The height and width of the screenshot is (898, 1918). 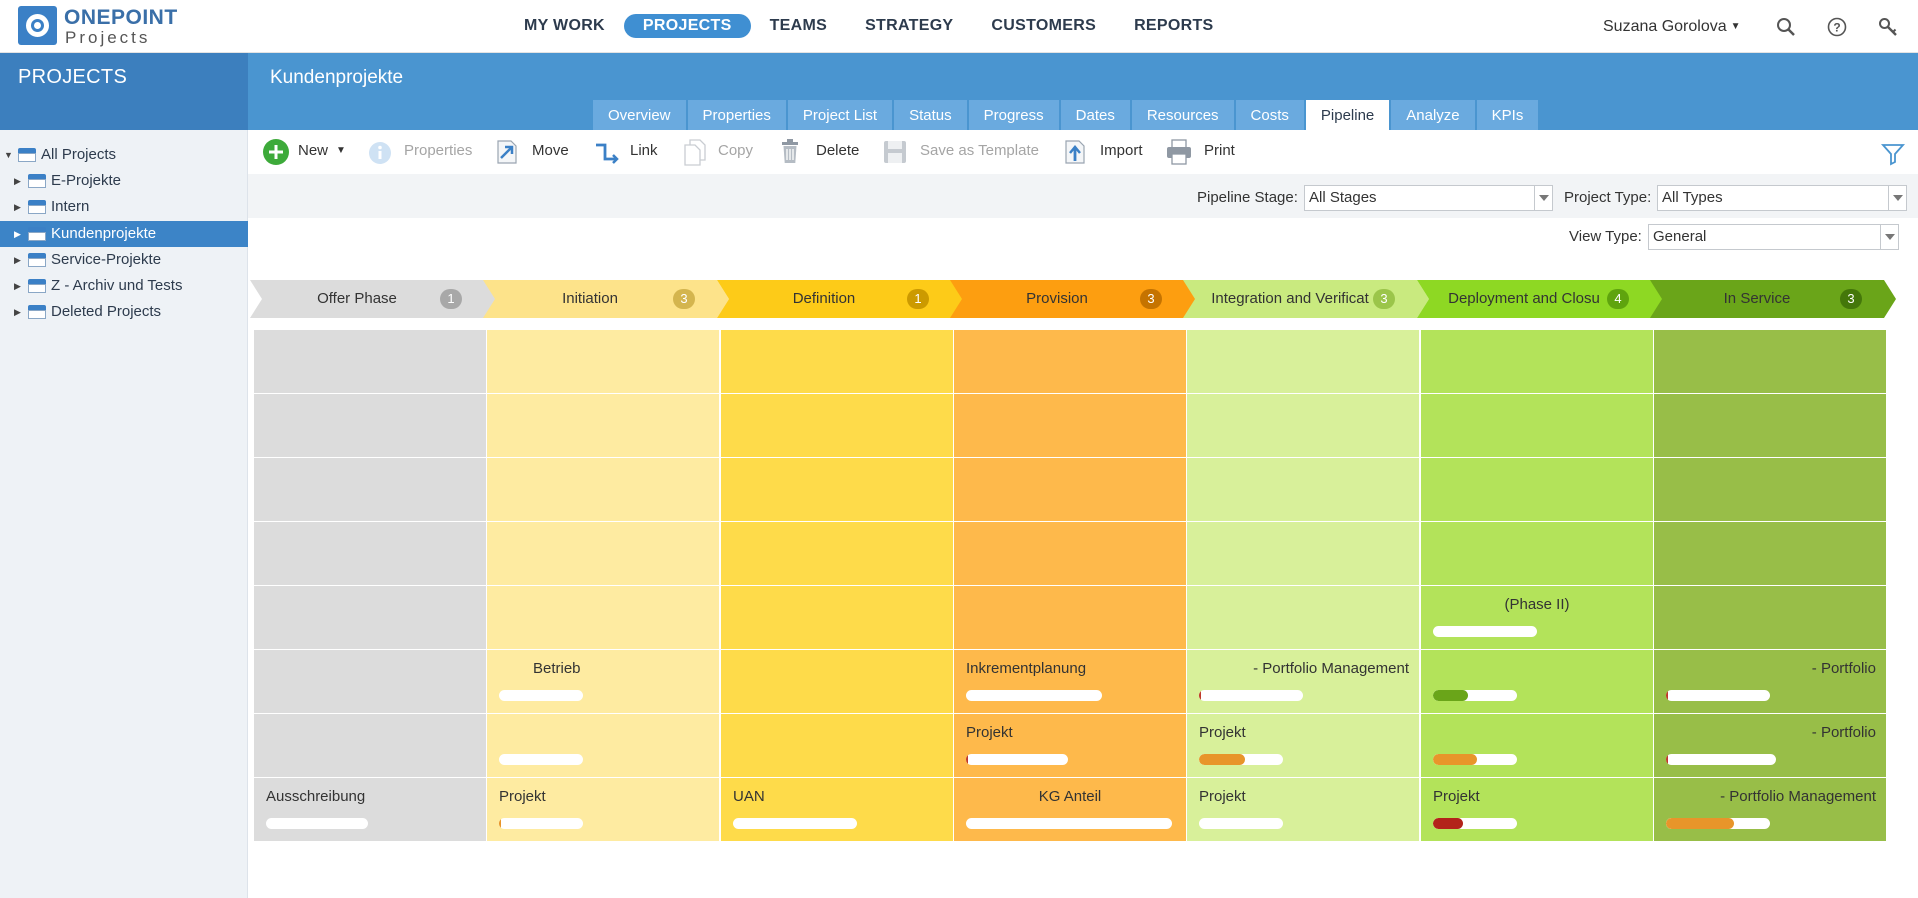 I want to click on stage-header: Deployment and Closu 4, so click(x=1541, y=299).